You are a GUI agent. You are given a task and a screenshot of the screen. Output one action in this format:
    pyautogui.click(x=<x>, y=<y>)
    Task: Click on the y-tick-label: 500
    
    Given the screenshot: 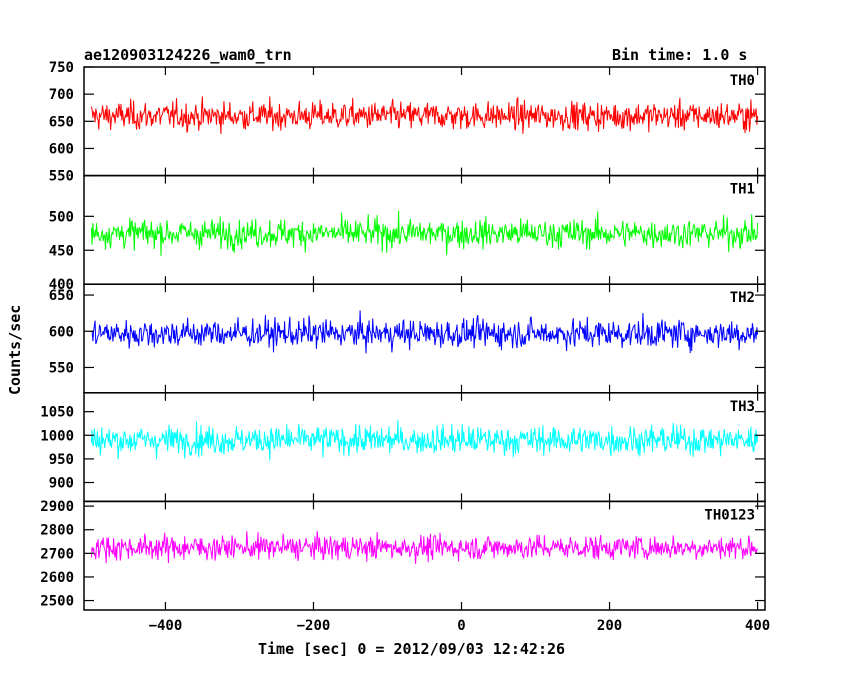 What is the action you would take?
    pyautogui.click(x=61, y=217)
    